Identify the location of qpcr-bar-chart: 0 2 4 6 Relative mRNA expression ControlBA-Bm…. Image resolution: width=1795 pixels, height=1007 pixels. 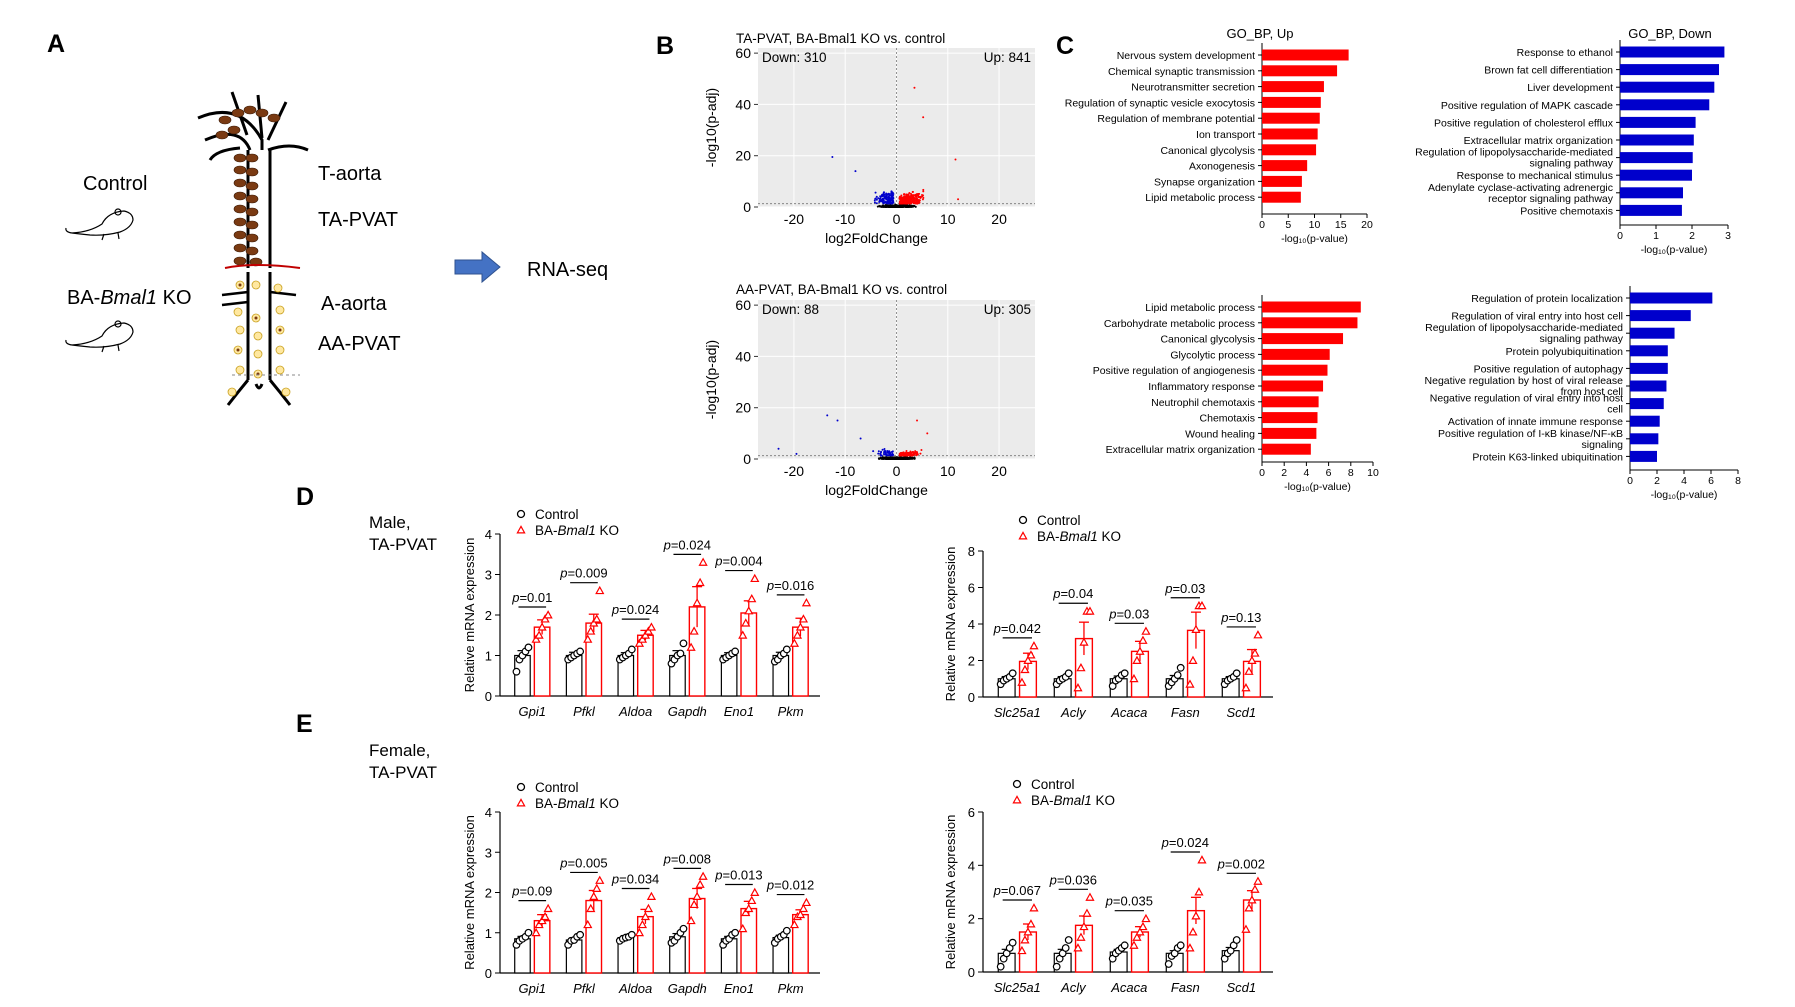
(1108, 886).